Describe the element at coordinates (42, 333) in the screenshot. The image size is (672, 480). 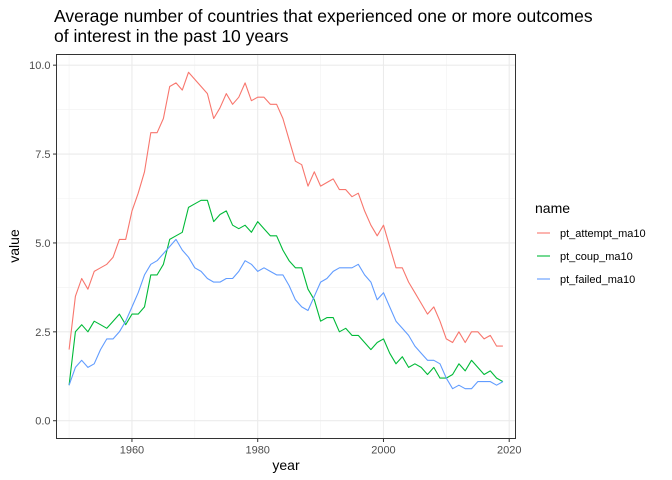
I see `y-tick-label: 2.5` at that location.